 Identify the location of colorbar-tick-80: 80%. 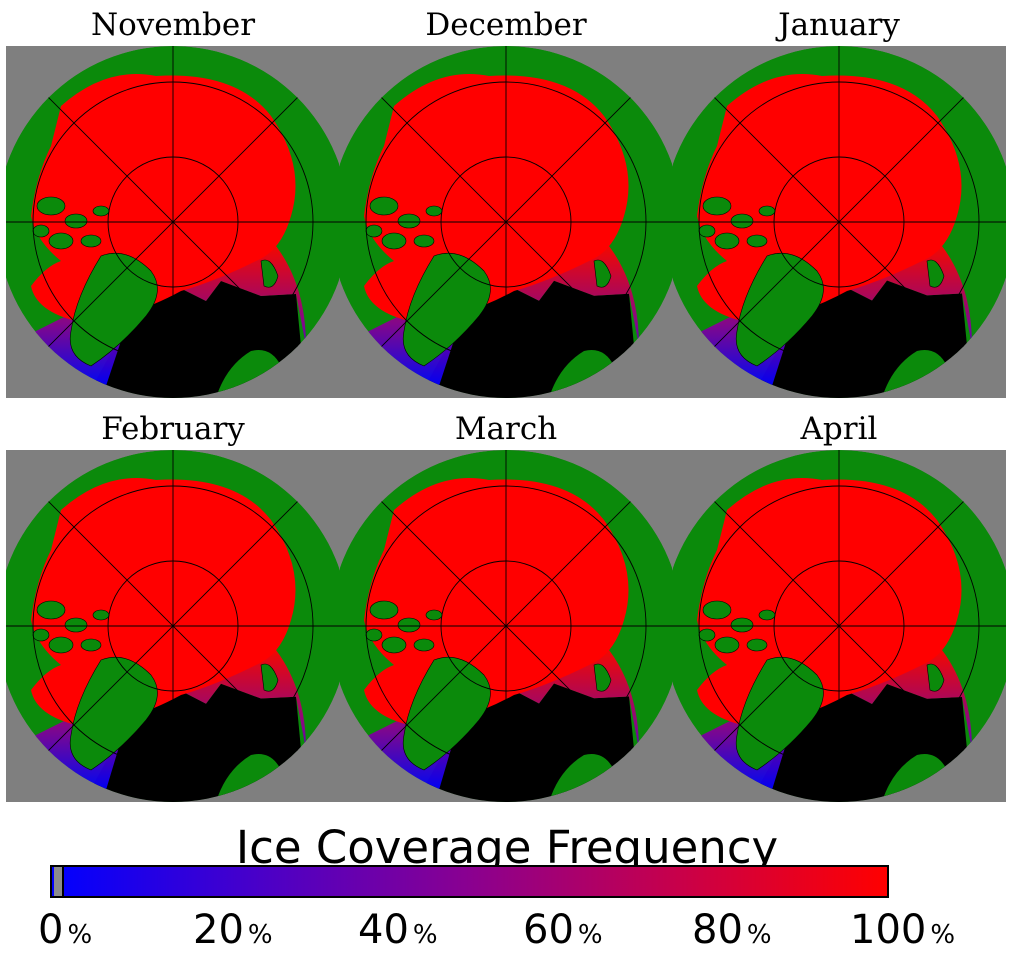
(732, 934).